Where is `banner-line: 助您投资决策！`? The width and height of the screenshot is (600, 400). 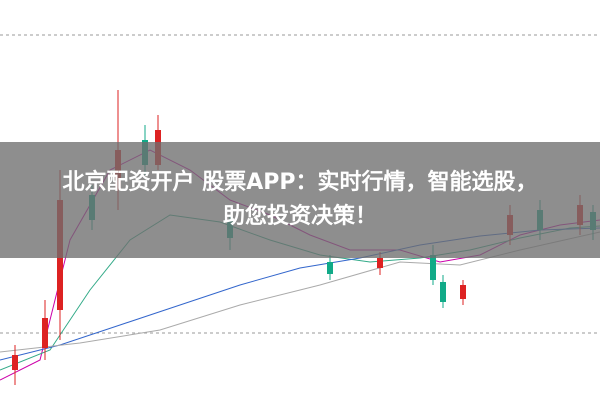
banner-line: 助您投资决策！ is located at coordinates (299, 216).